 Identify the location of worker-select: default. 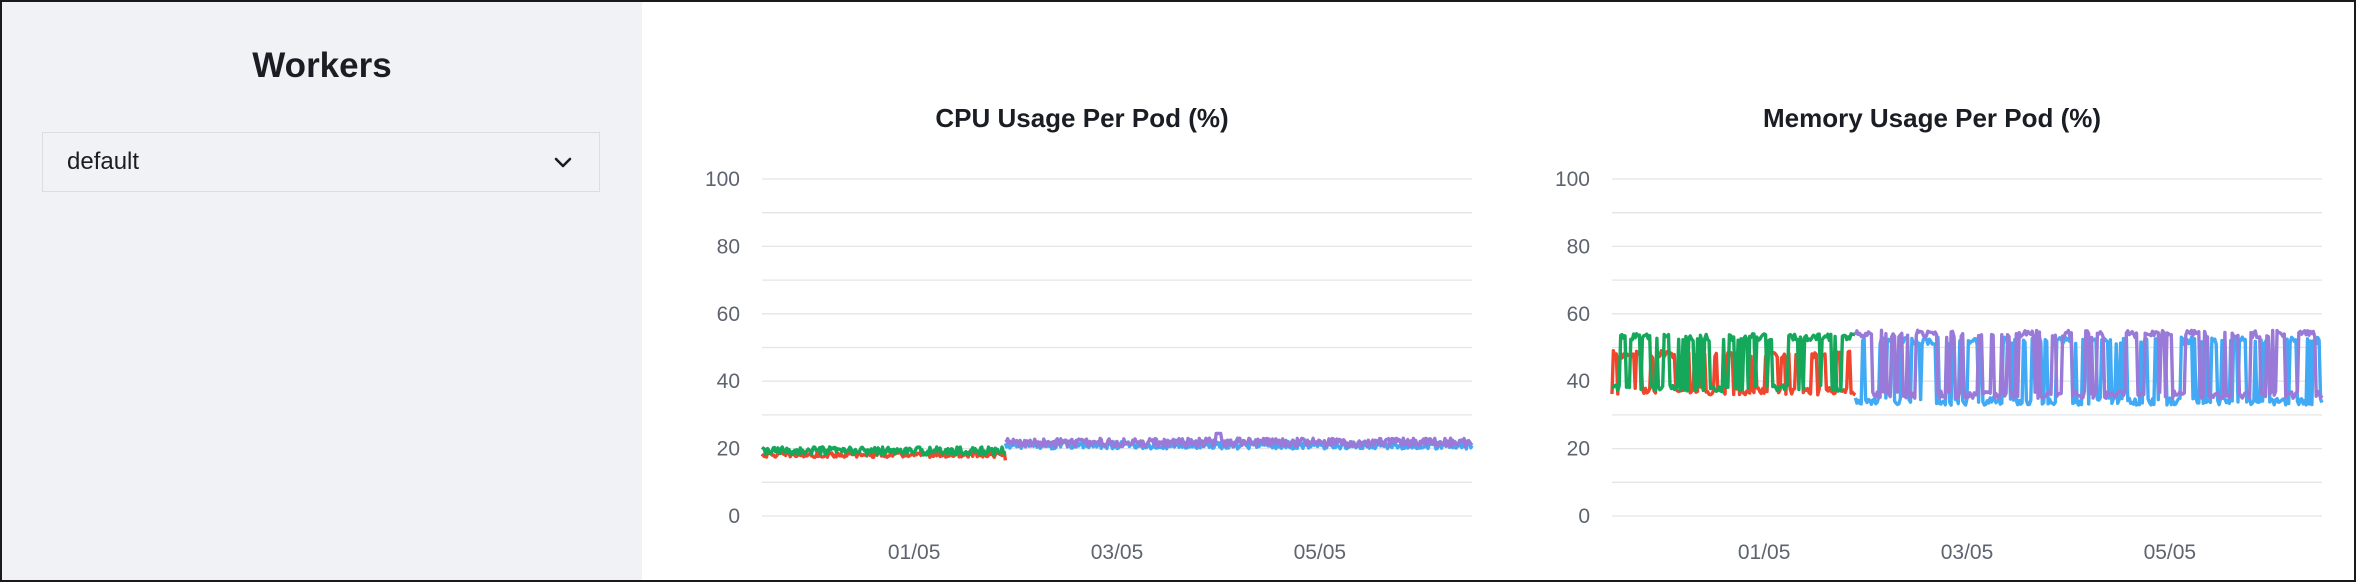
(321, 162).